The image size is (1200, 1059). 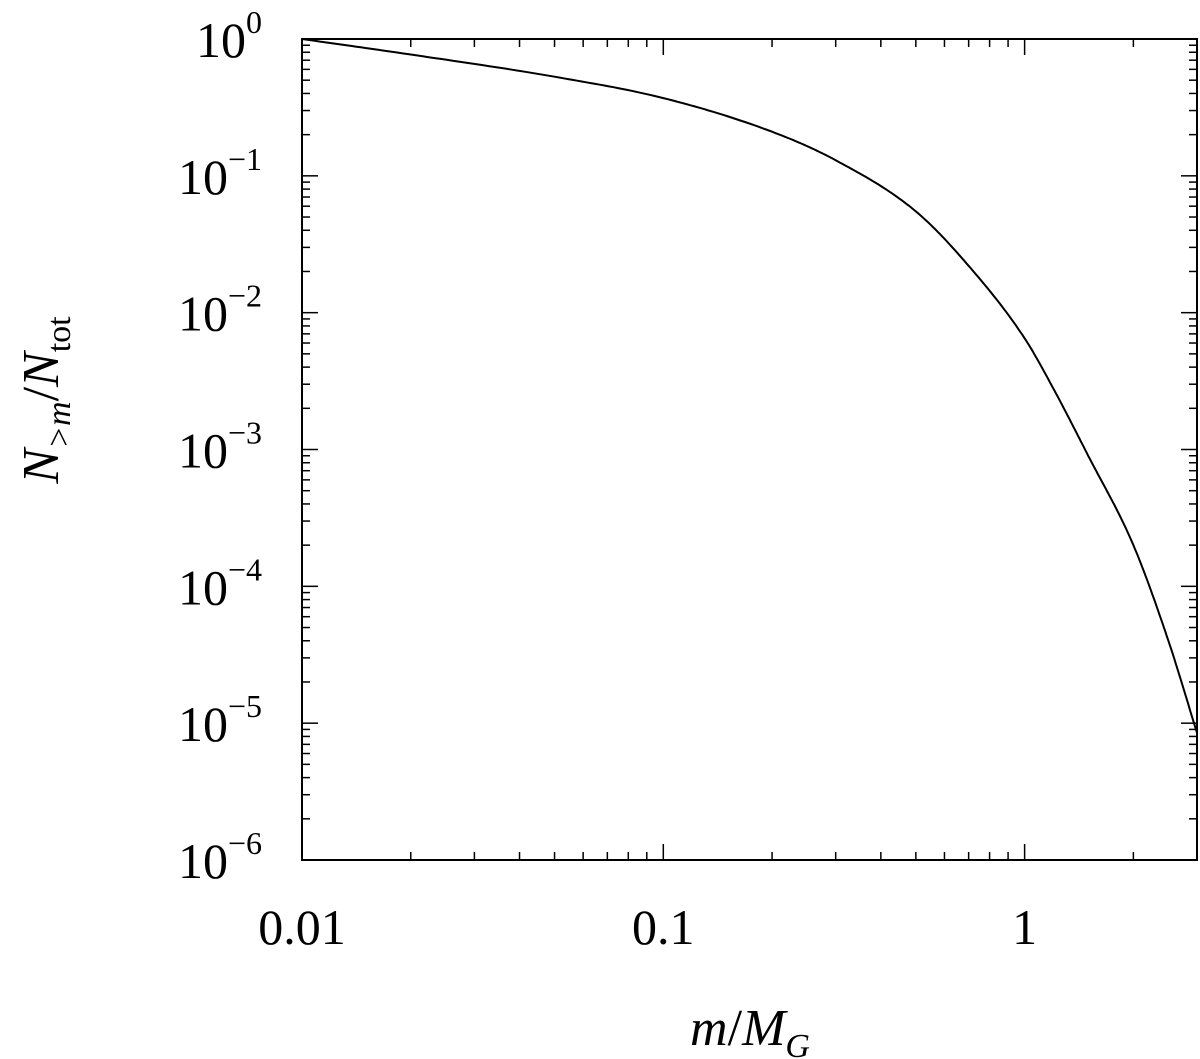 What do you see at coordinates (245, 159) in the screenshot?
I see `y-tick-label-exponent: −1` at bounding box center [245, 159].